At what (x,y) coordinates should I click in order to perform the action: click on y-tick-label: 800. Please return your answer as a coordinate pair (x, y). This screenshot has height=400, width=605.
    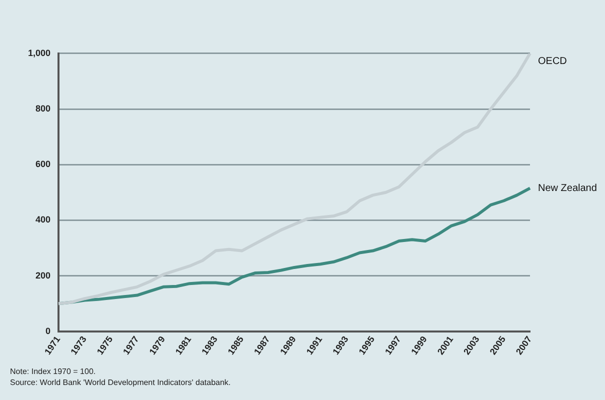
    Looking at the image, I should click on (43, 108).